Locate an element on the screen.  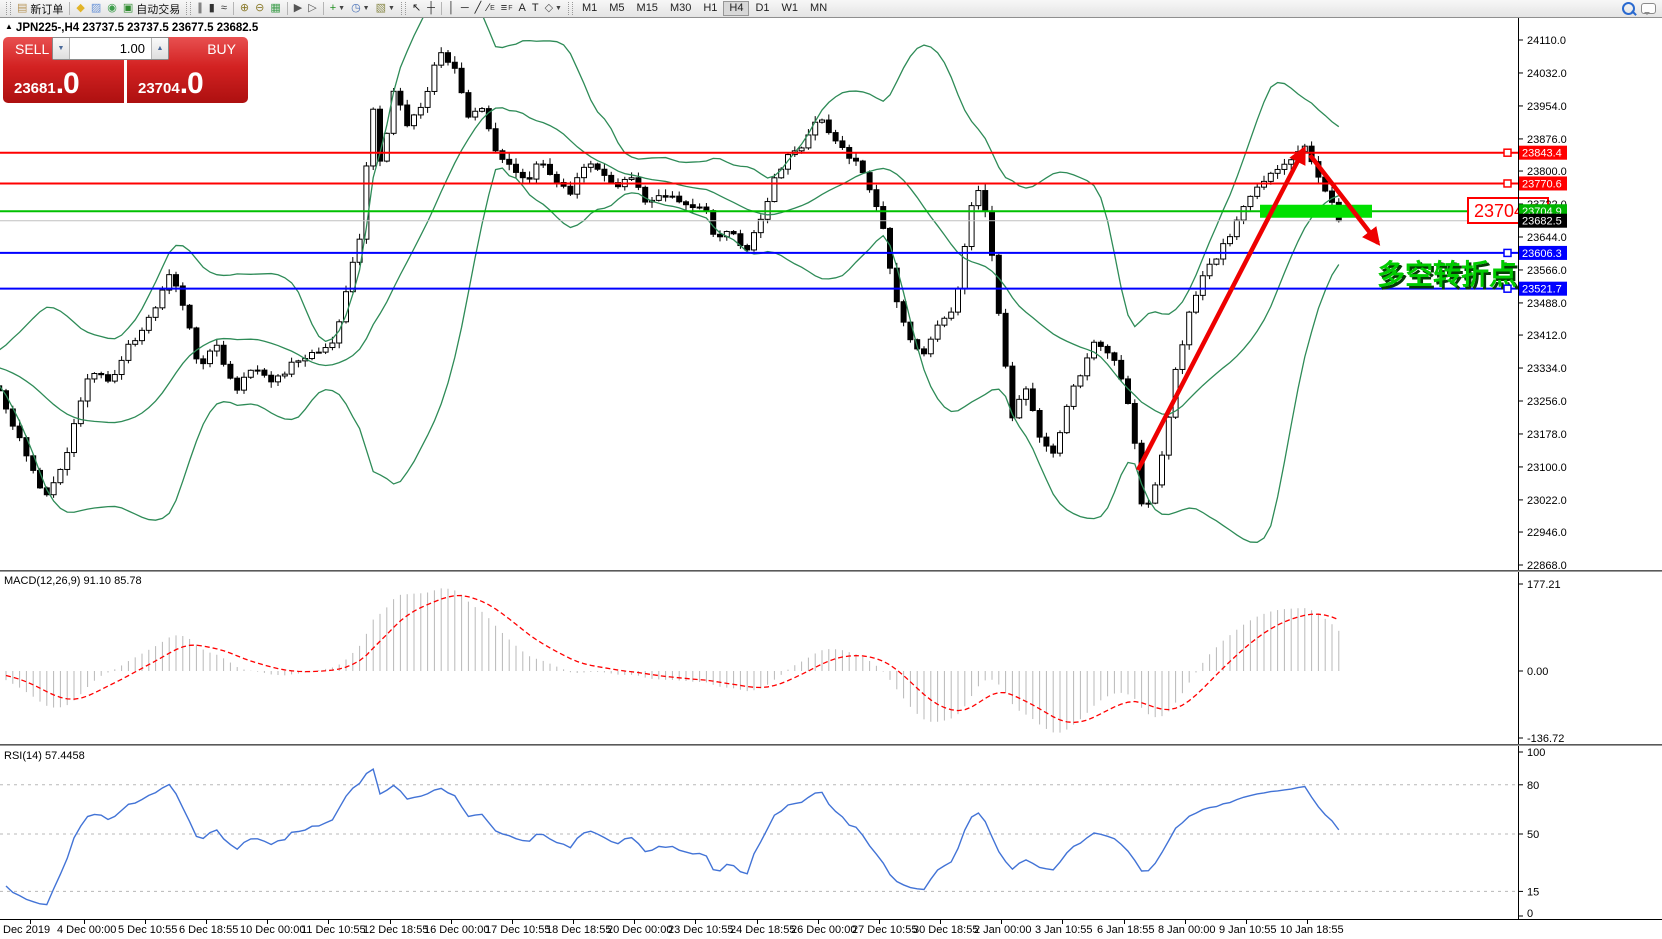
equidistant-channel-icon: ∕ is located at coordinates (488, 8).